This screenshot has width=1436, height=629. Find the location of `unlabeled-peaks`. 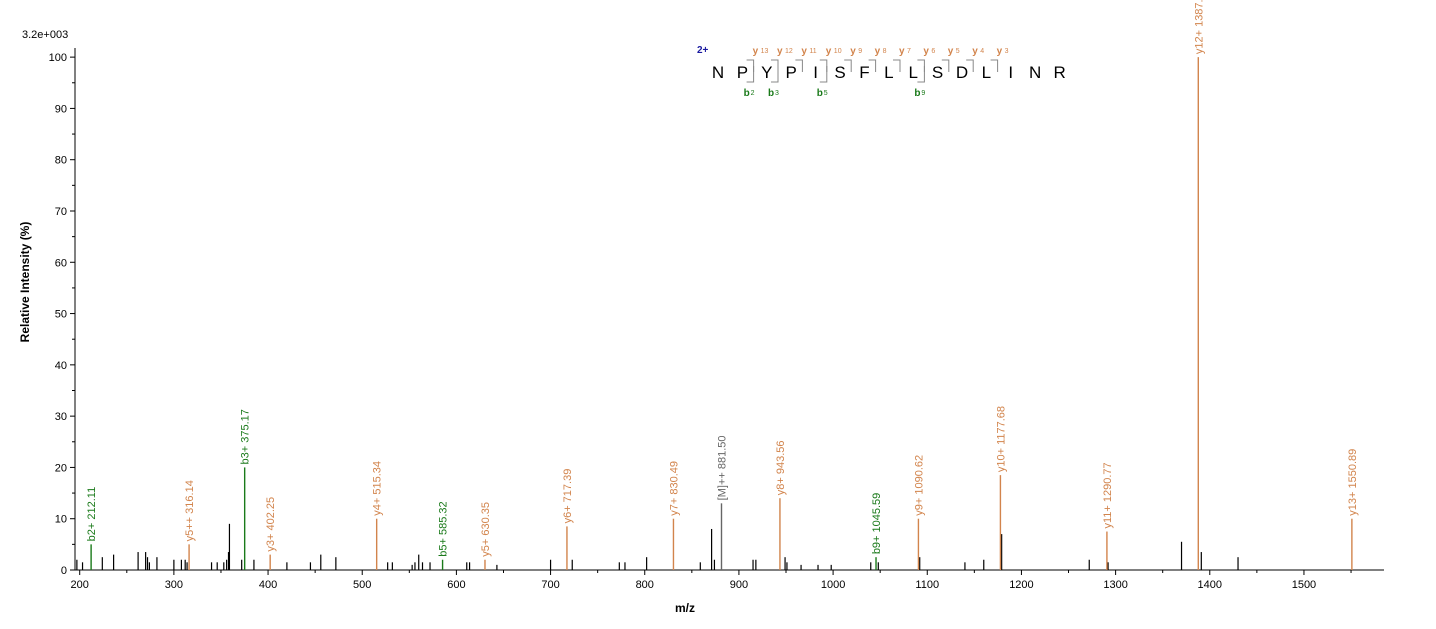

unlabeled-peaks is located at coordinates (657, 546).